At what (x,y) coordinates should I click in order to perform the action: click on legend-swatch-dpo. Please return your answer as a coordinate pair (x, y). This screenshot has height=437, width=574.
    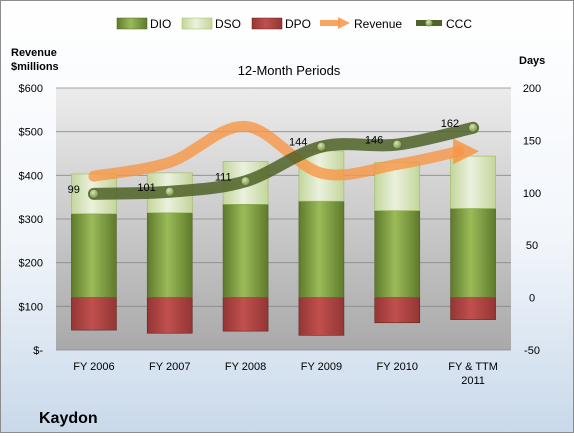
    Looking at the image, I should click on (267, 23).